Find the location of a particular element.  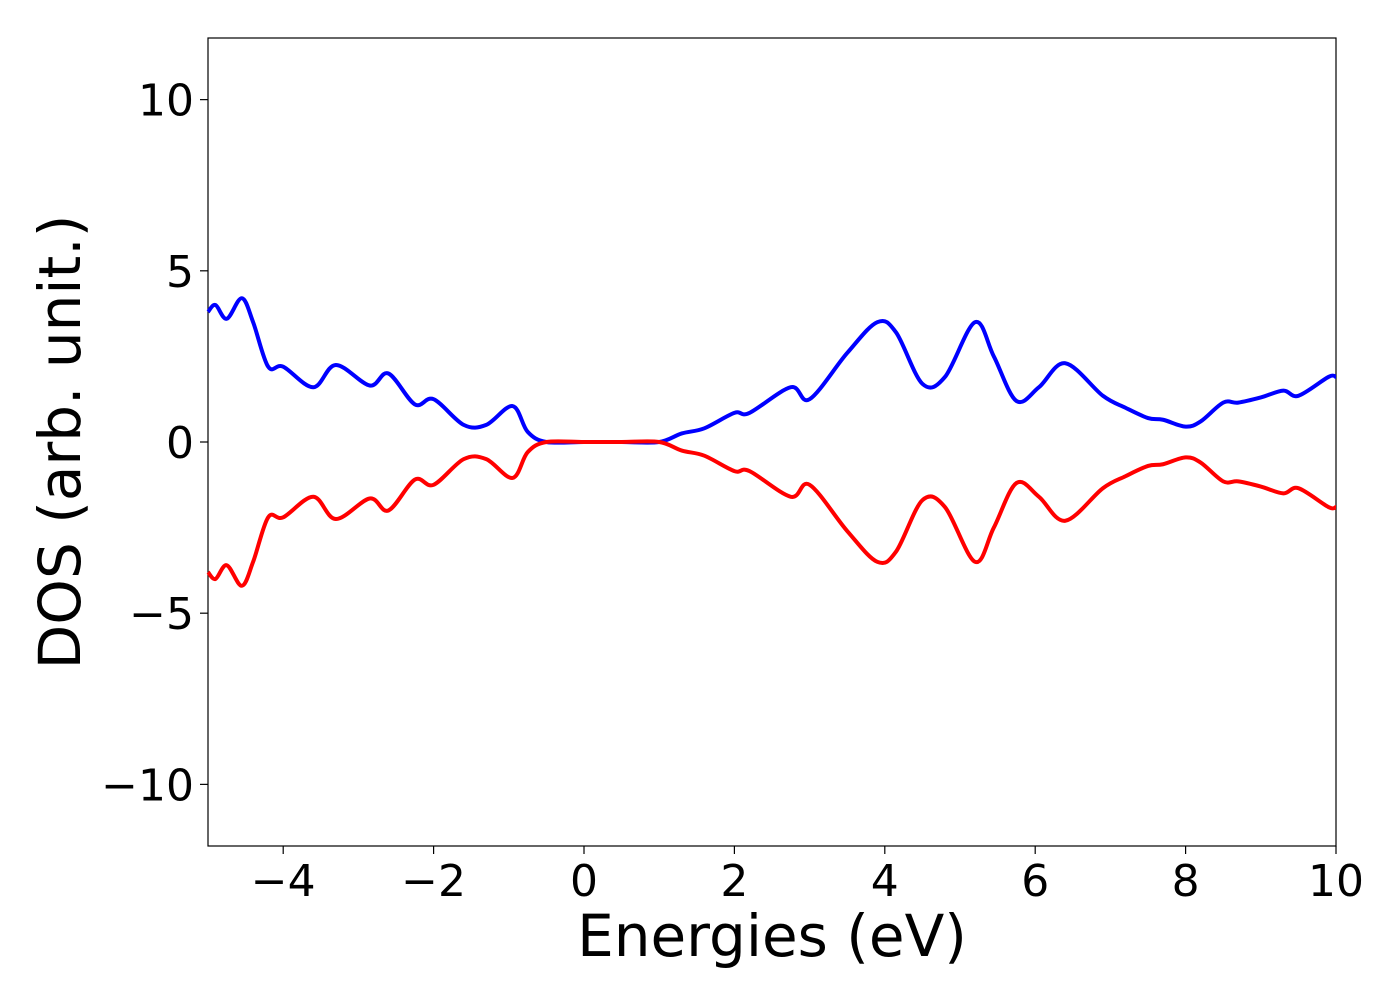

y-tick-label: 5 is located at coordinates (180, 272).